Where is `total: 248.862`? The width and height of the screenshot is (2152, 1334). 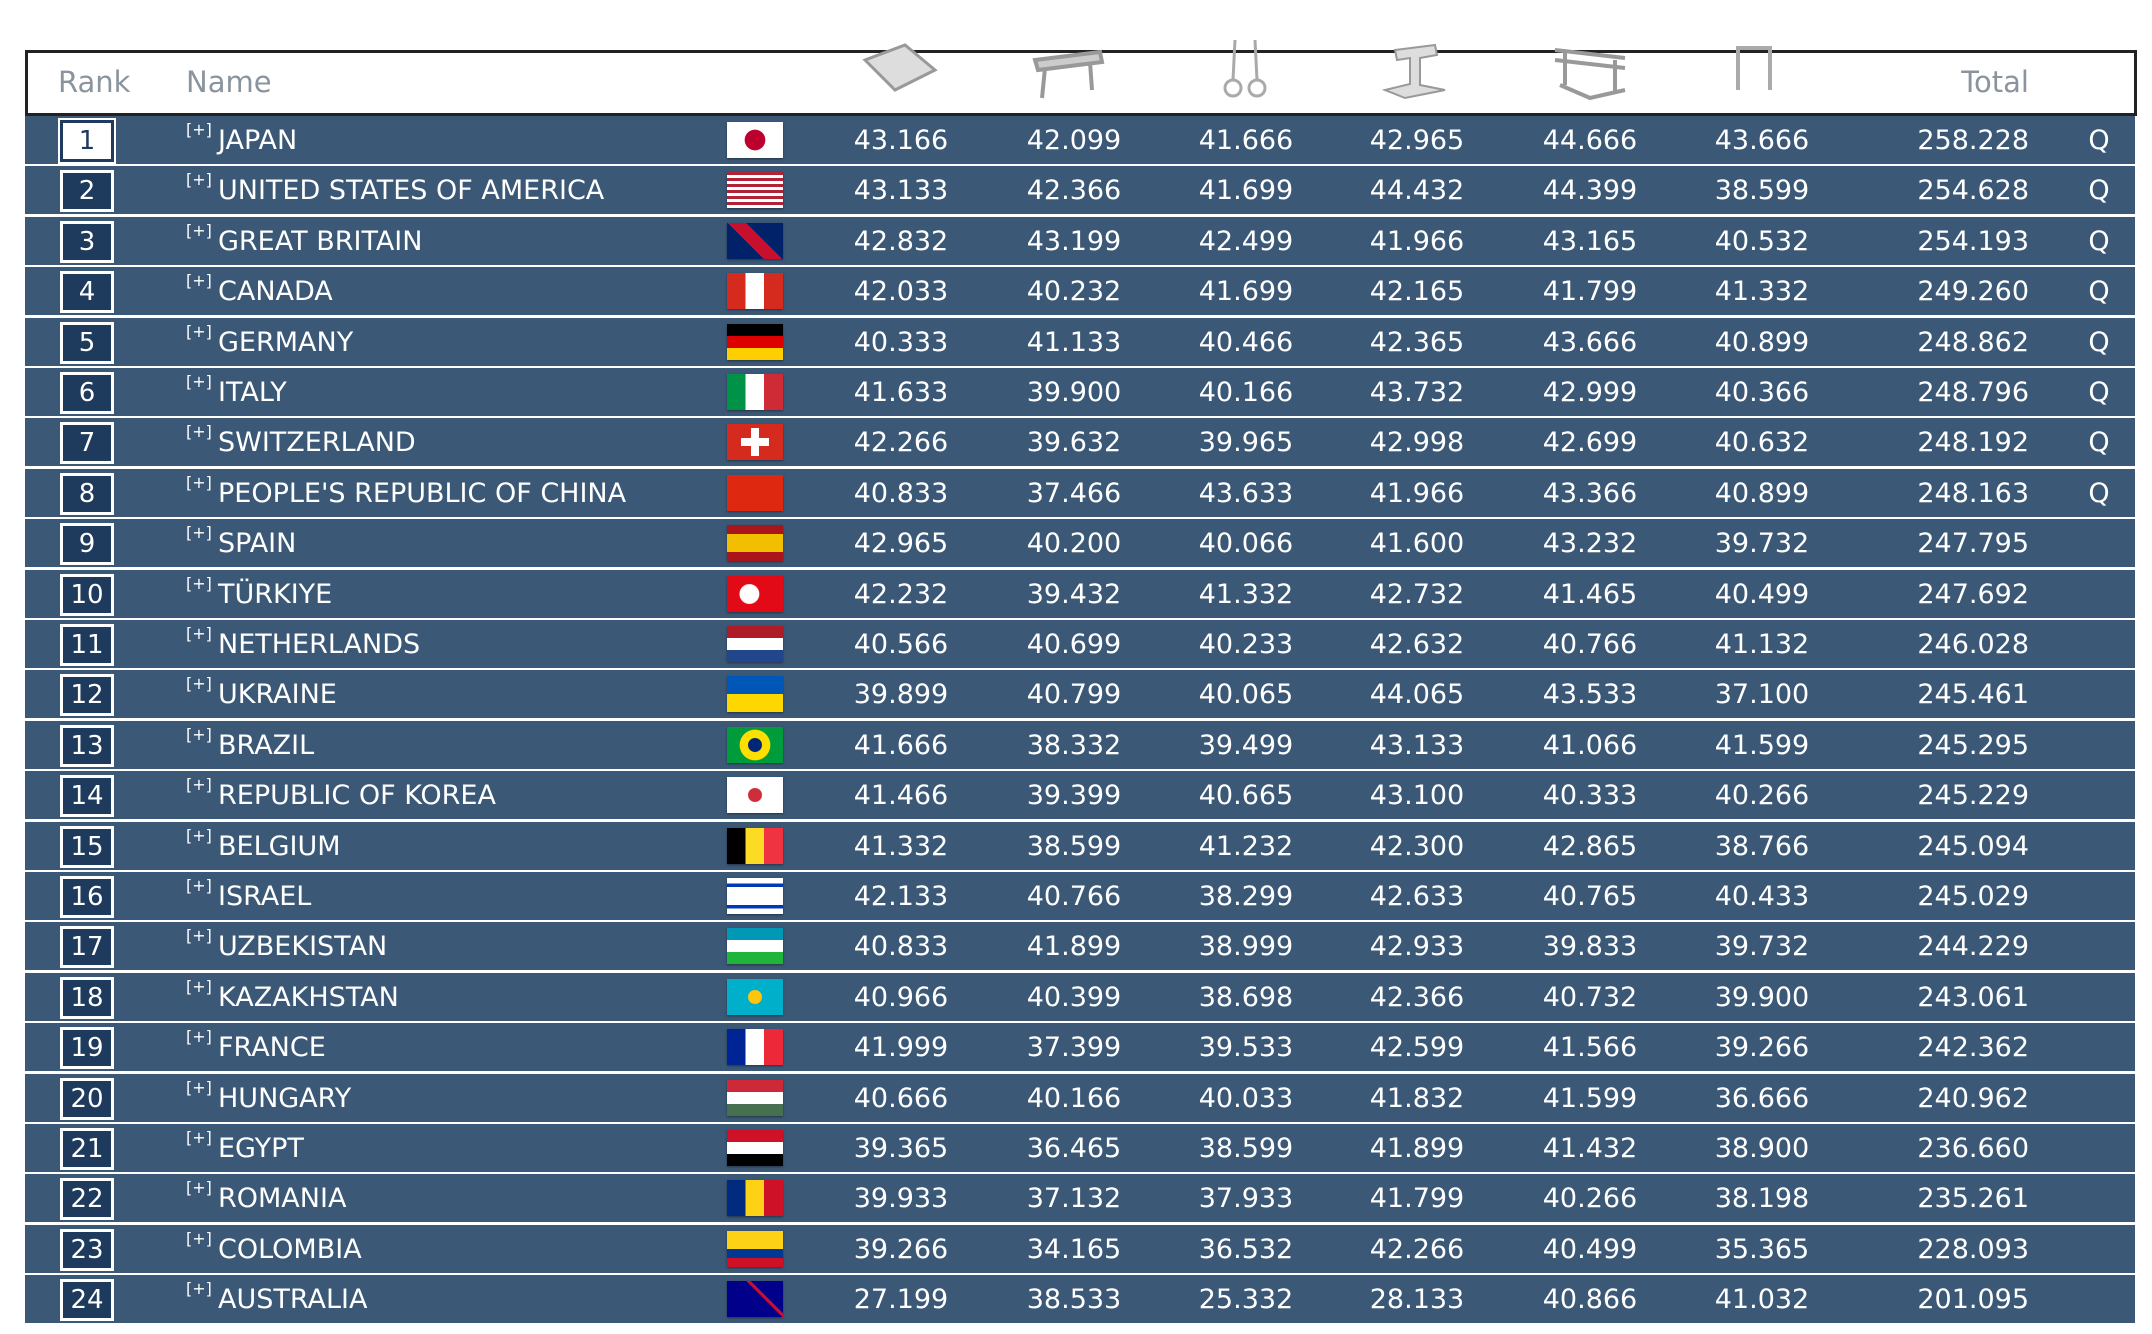 total: 248.862 is located at coordinates (1973, 342).